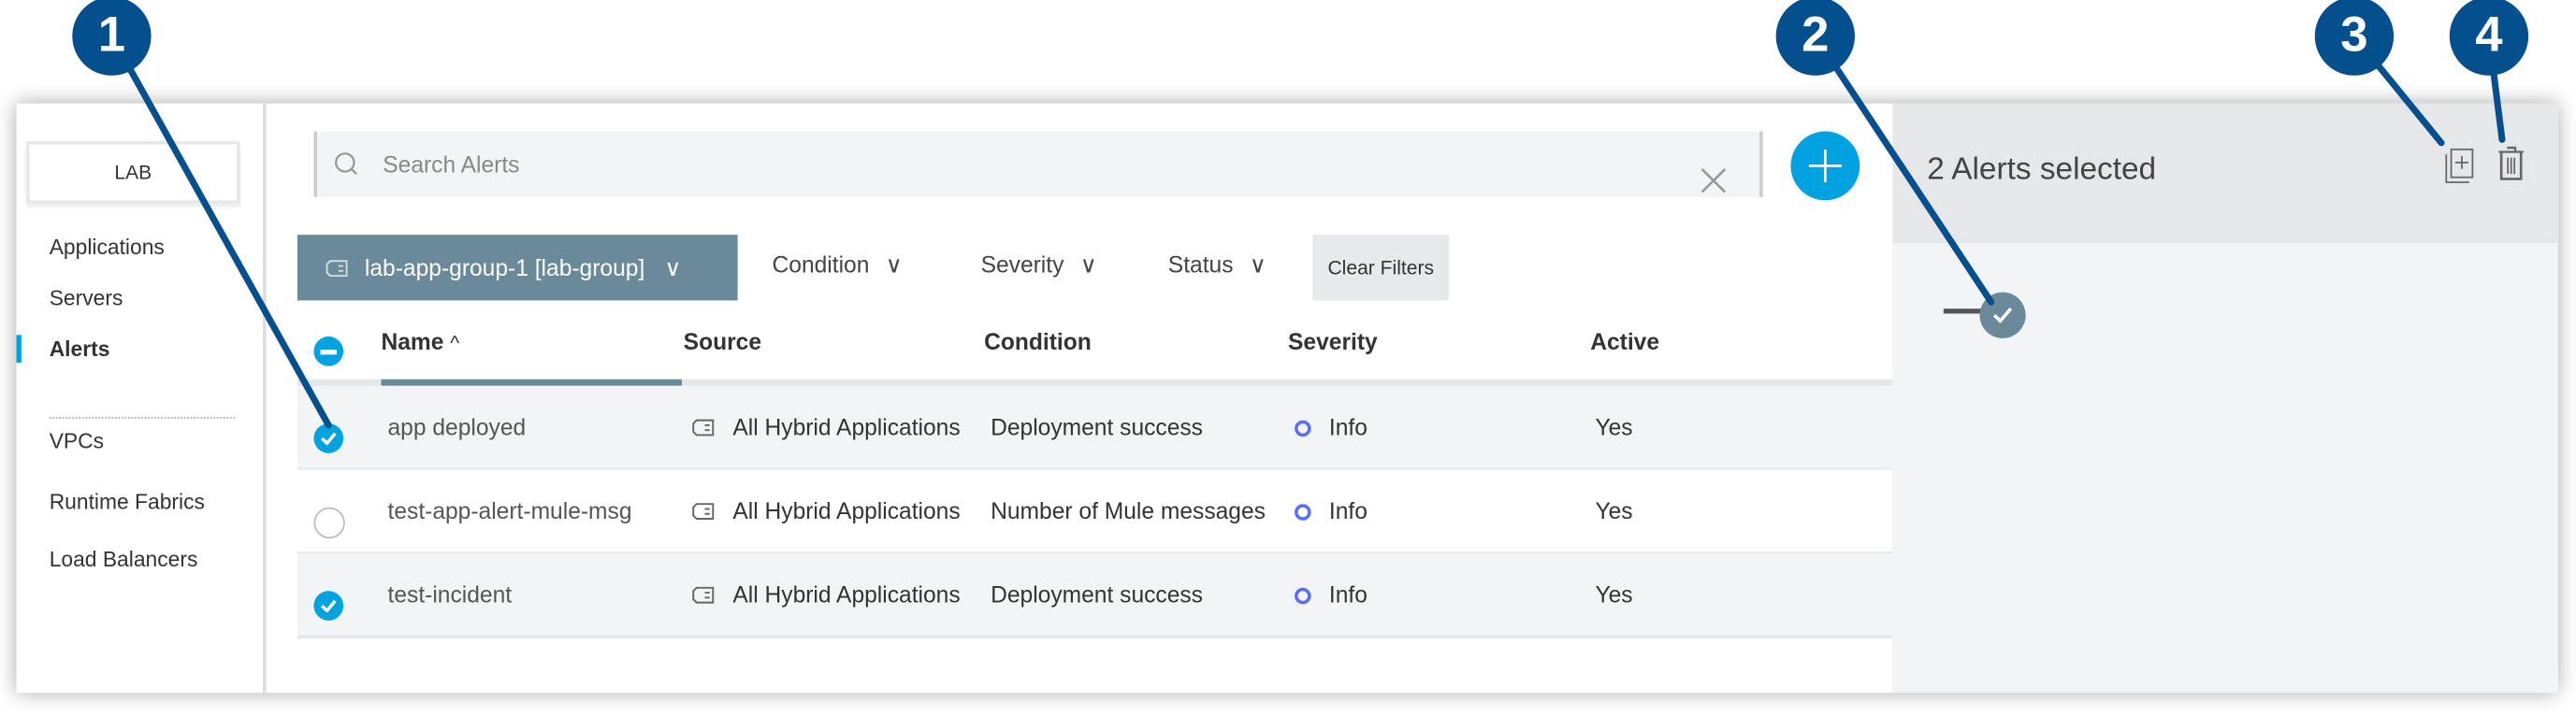  What do you see at coordinates (79, 349) in the screenshot?
I see `sidebar-item-alerts: Alerts` at bounding box center [79, 349].